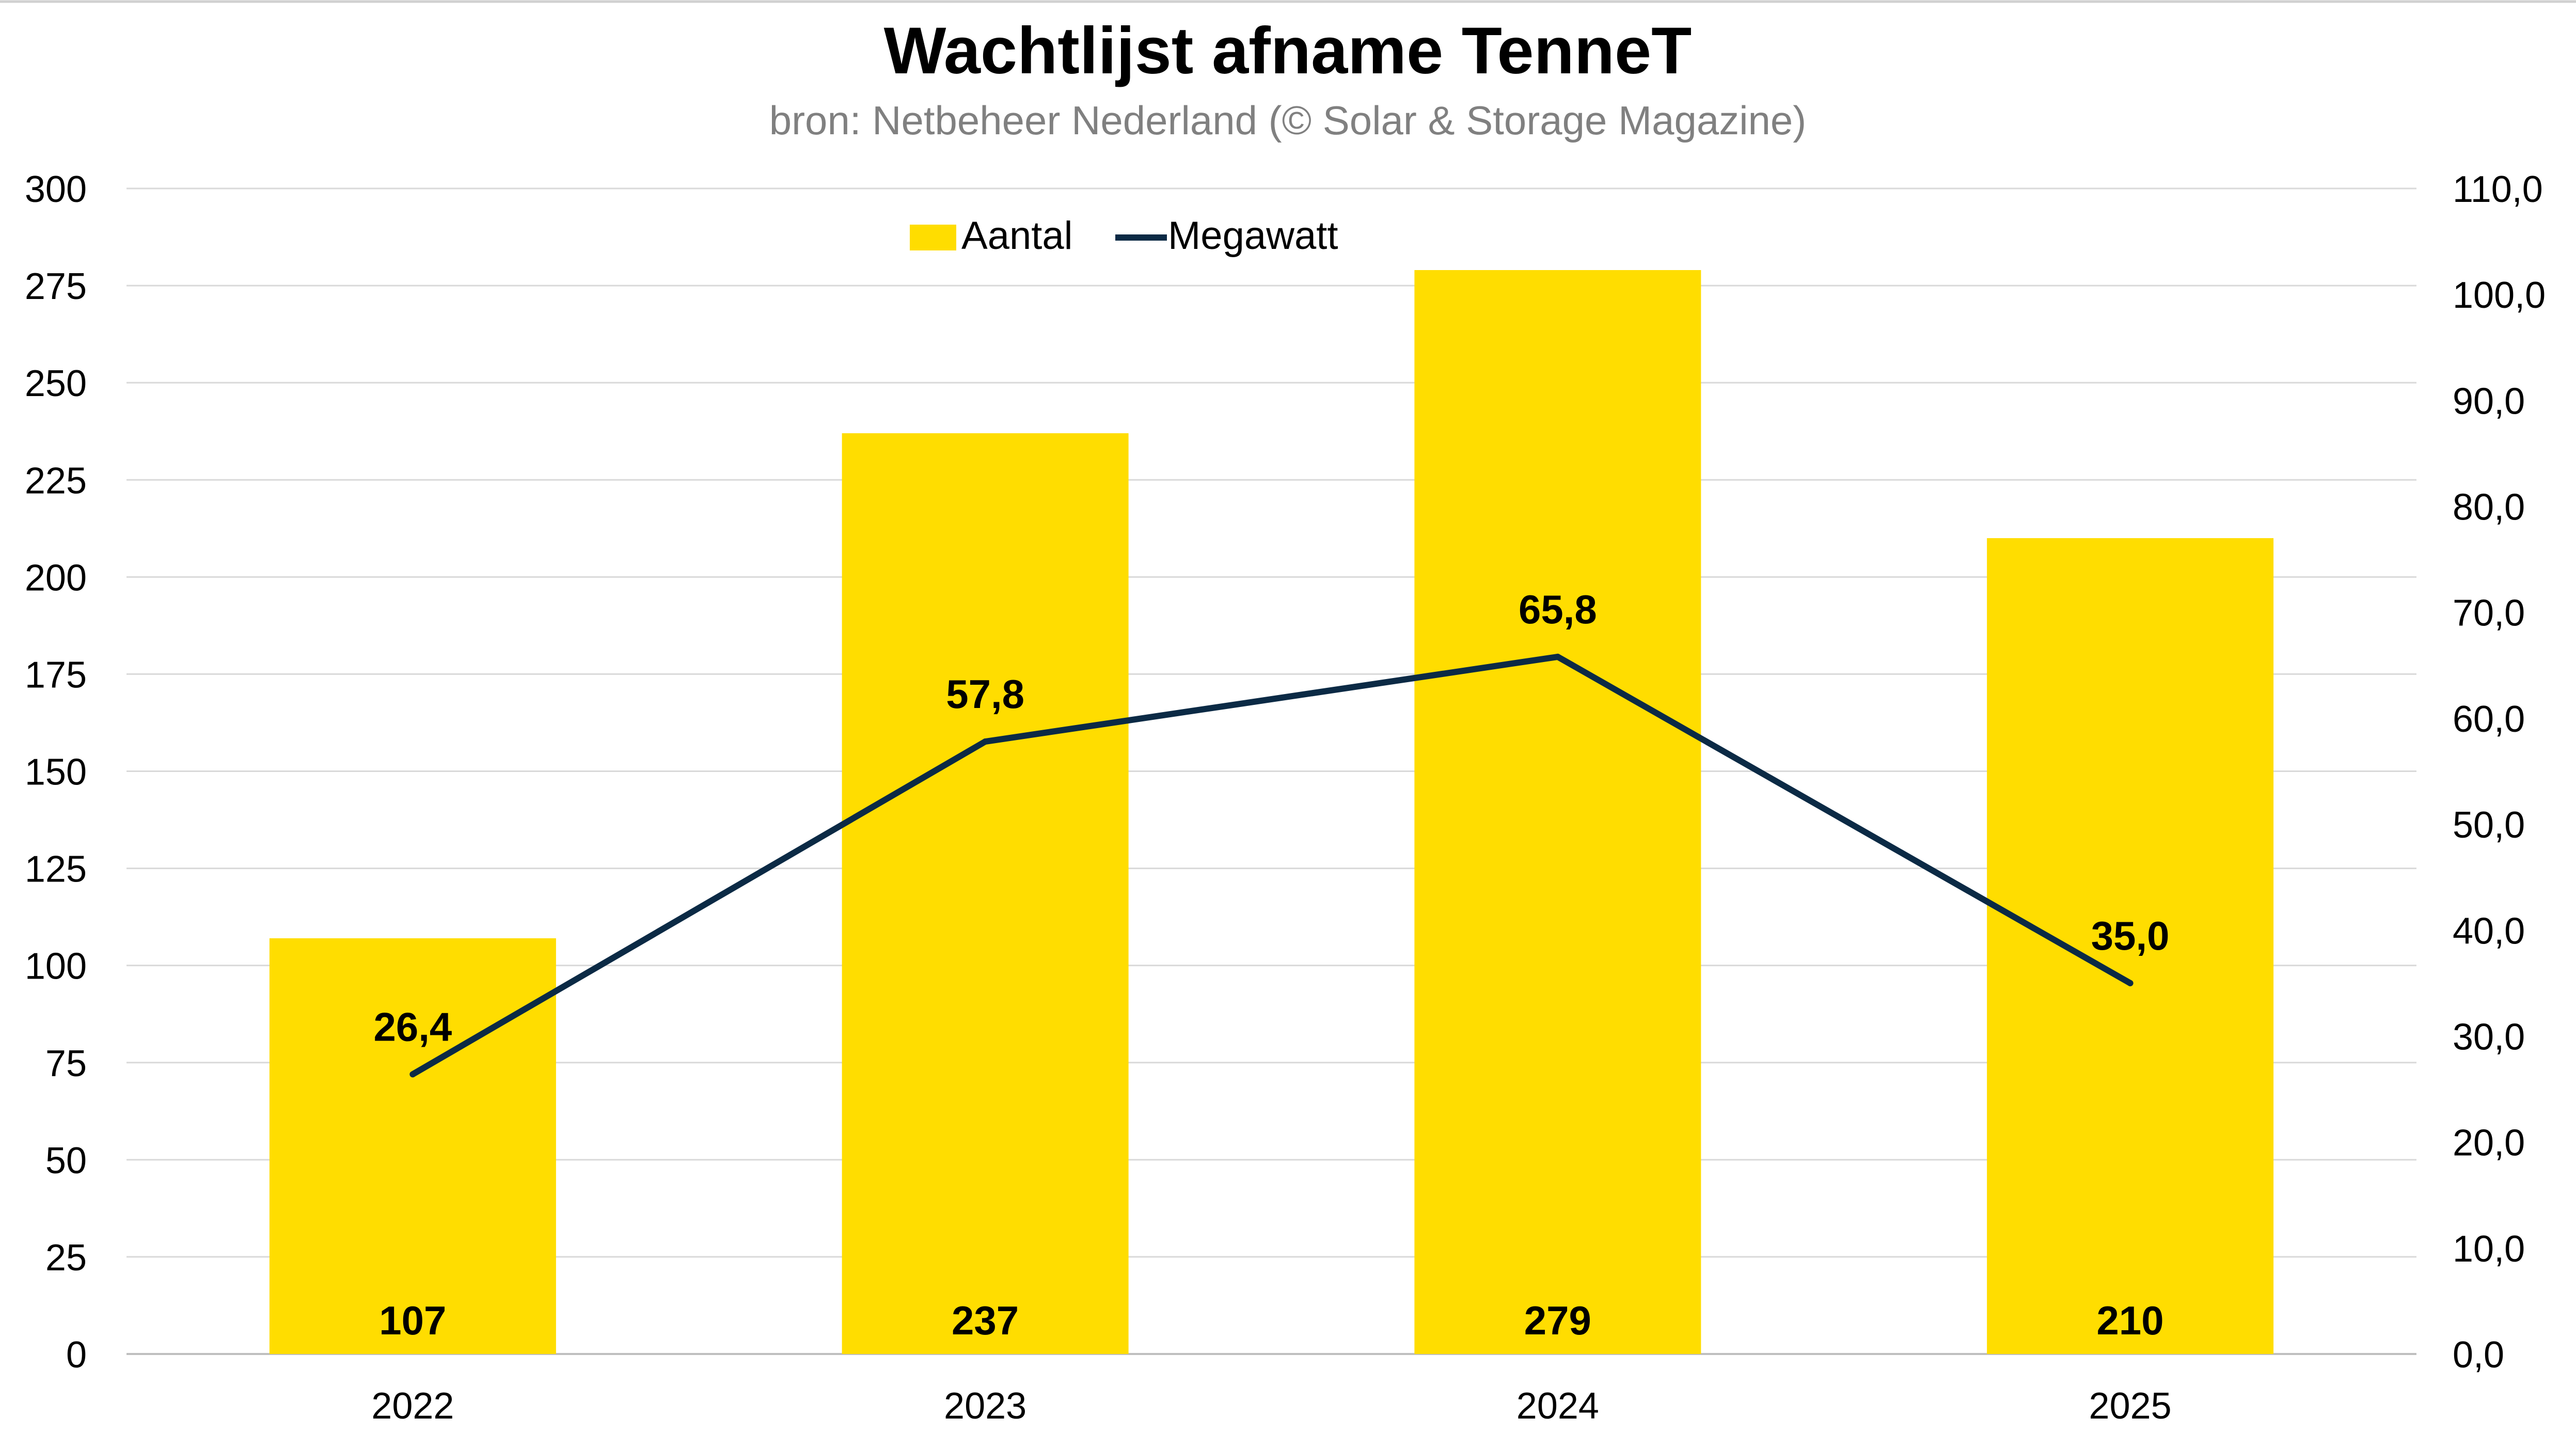 The height and width of the screenshot is (1449, 2576). Describe the element at coordinates (56, 869) in the screenshot. I see `y-left-tick-label: 125` at that location.